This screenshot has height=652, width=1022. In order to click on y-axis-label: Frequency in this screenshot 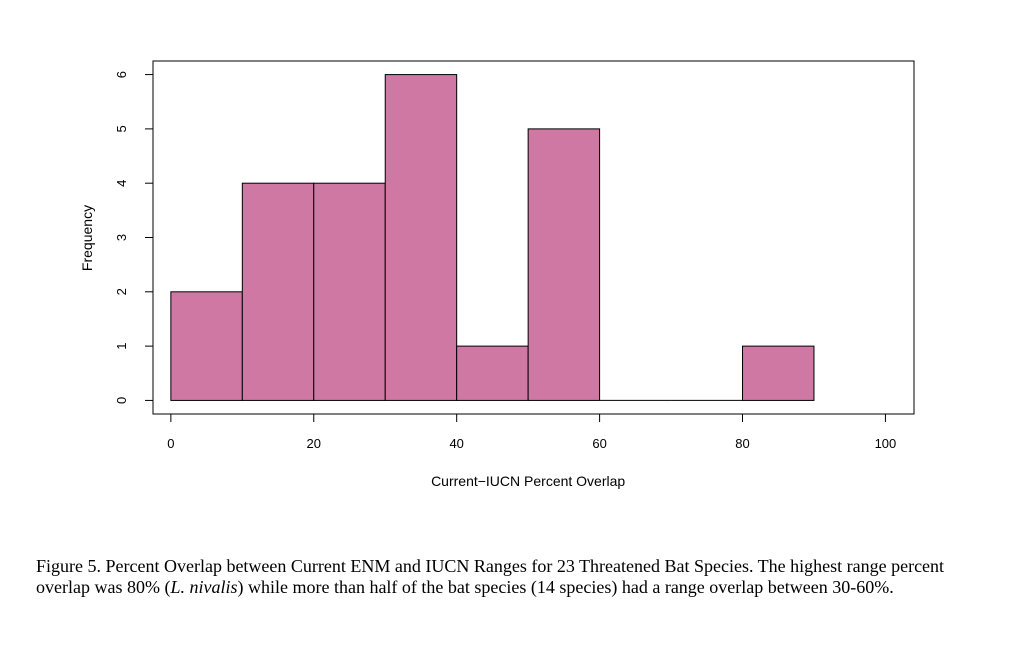, I will do `click(87, 238)`.